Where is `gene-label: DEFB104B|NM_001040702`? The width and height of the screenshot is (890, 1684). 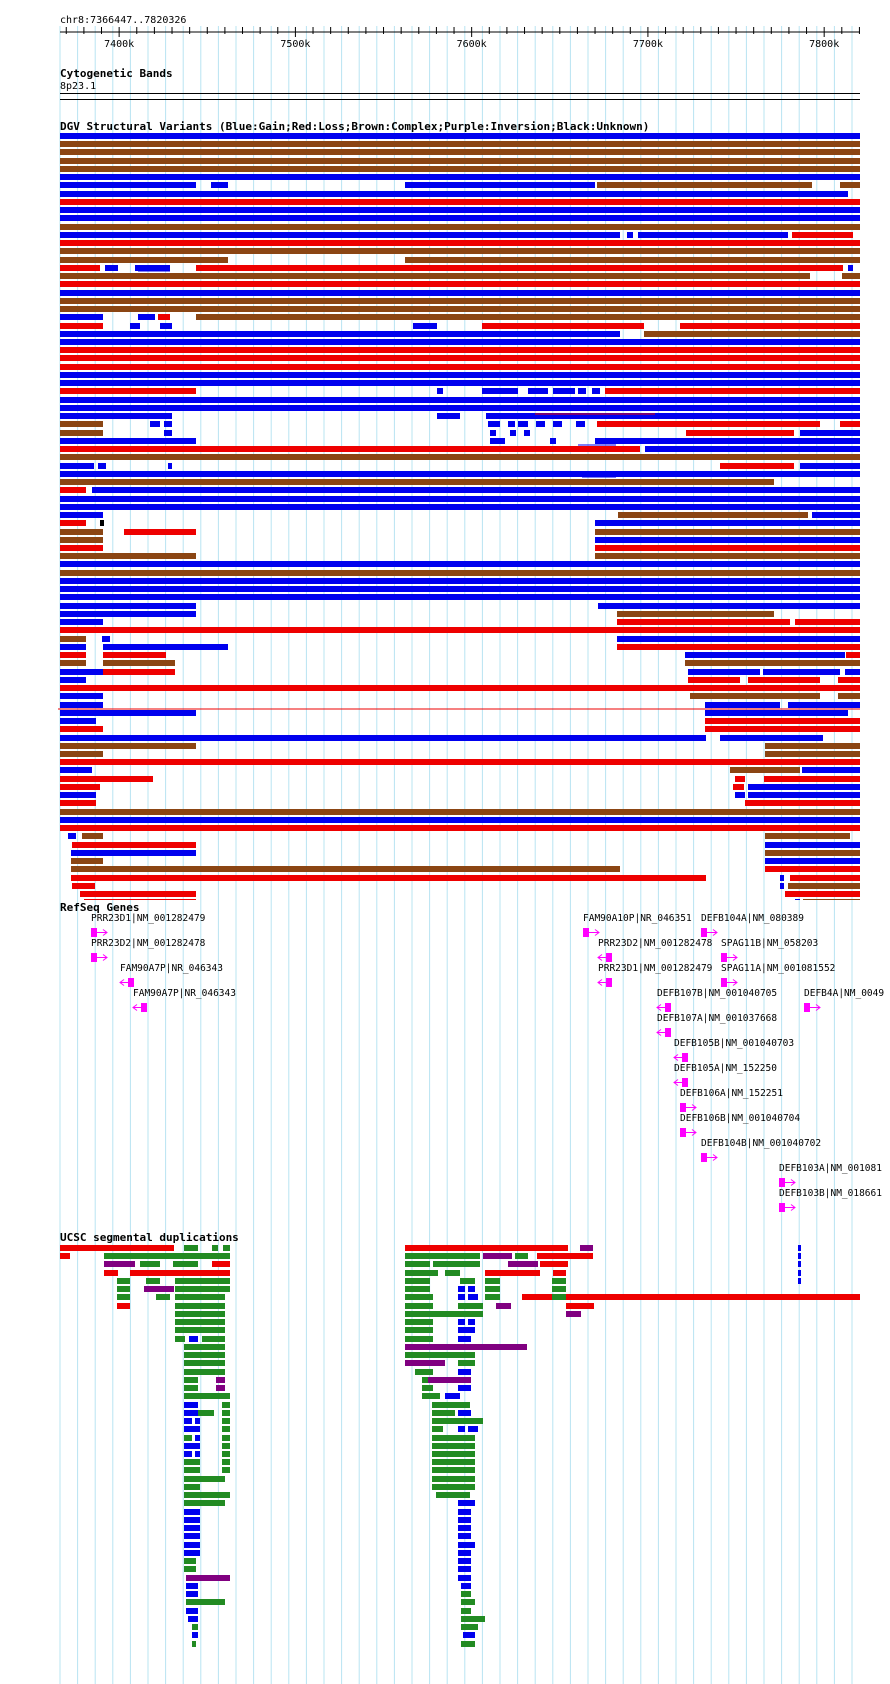 gene-label: DEFB104B|NM_001040702 is located at coordinates (761, 1143).